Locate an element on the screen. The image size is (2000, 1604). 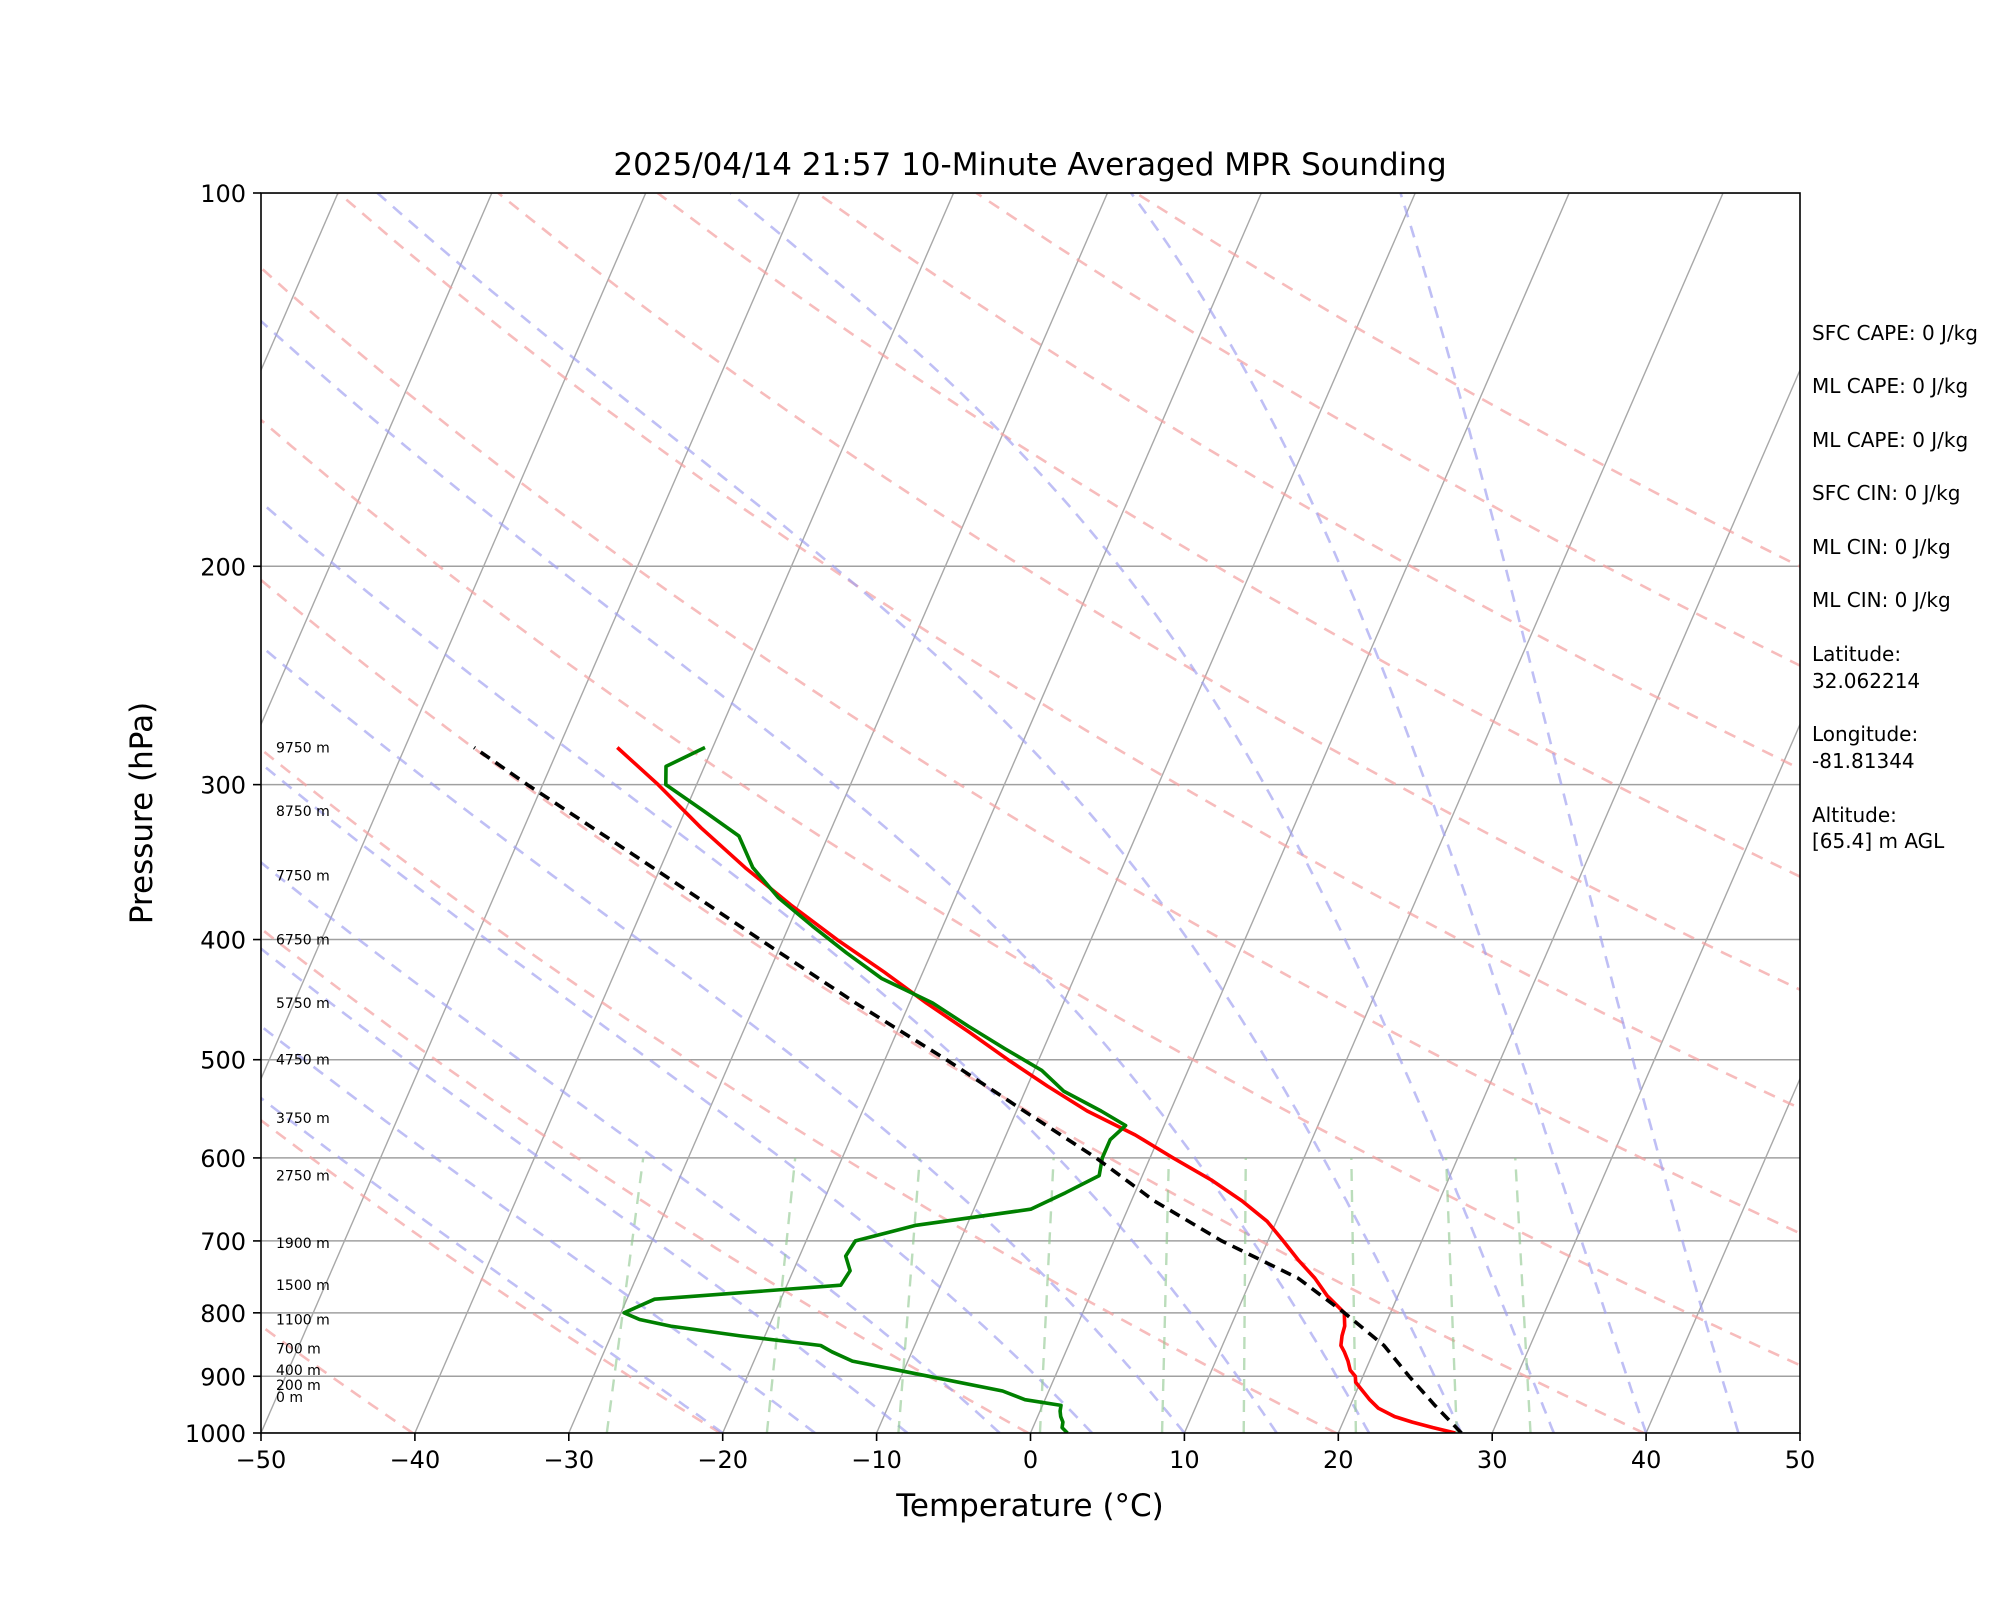
x-tick-label: −10 is located at coordinates (876, 1460).